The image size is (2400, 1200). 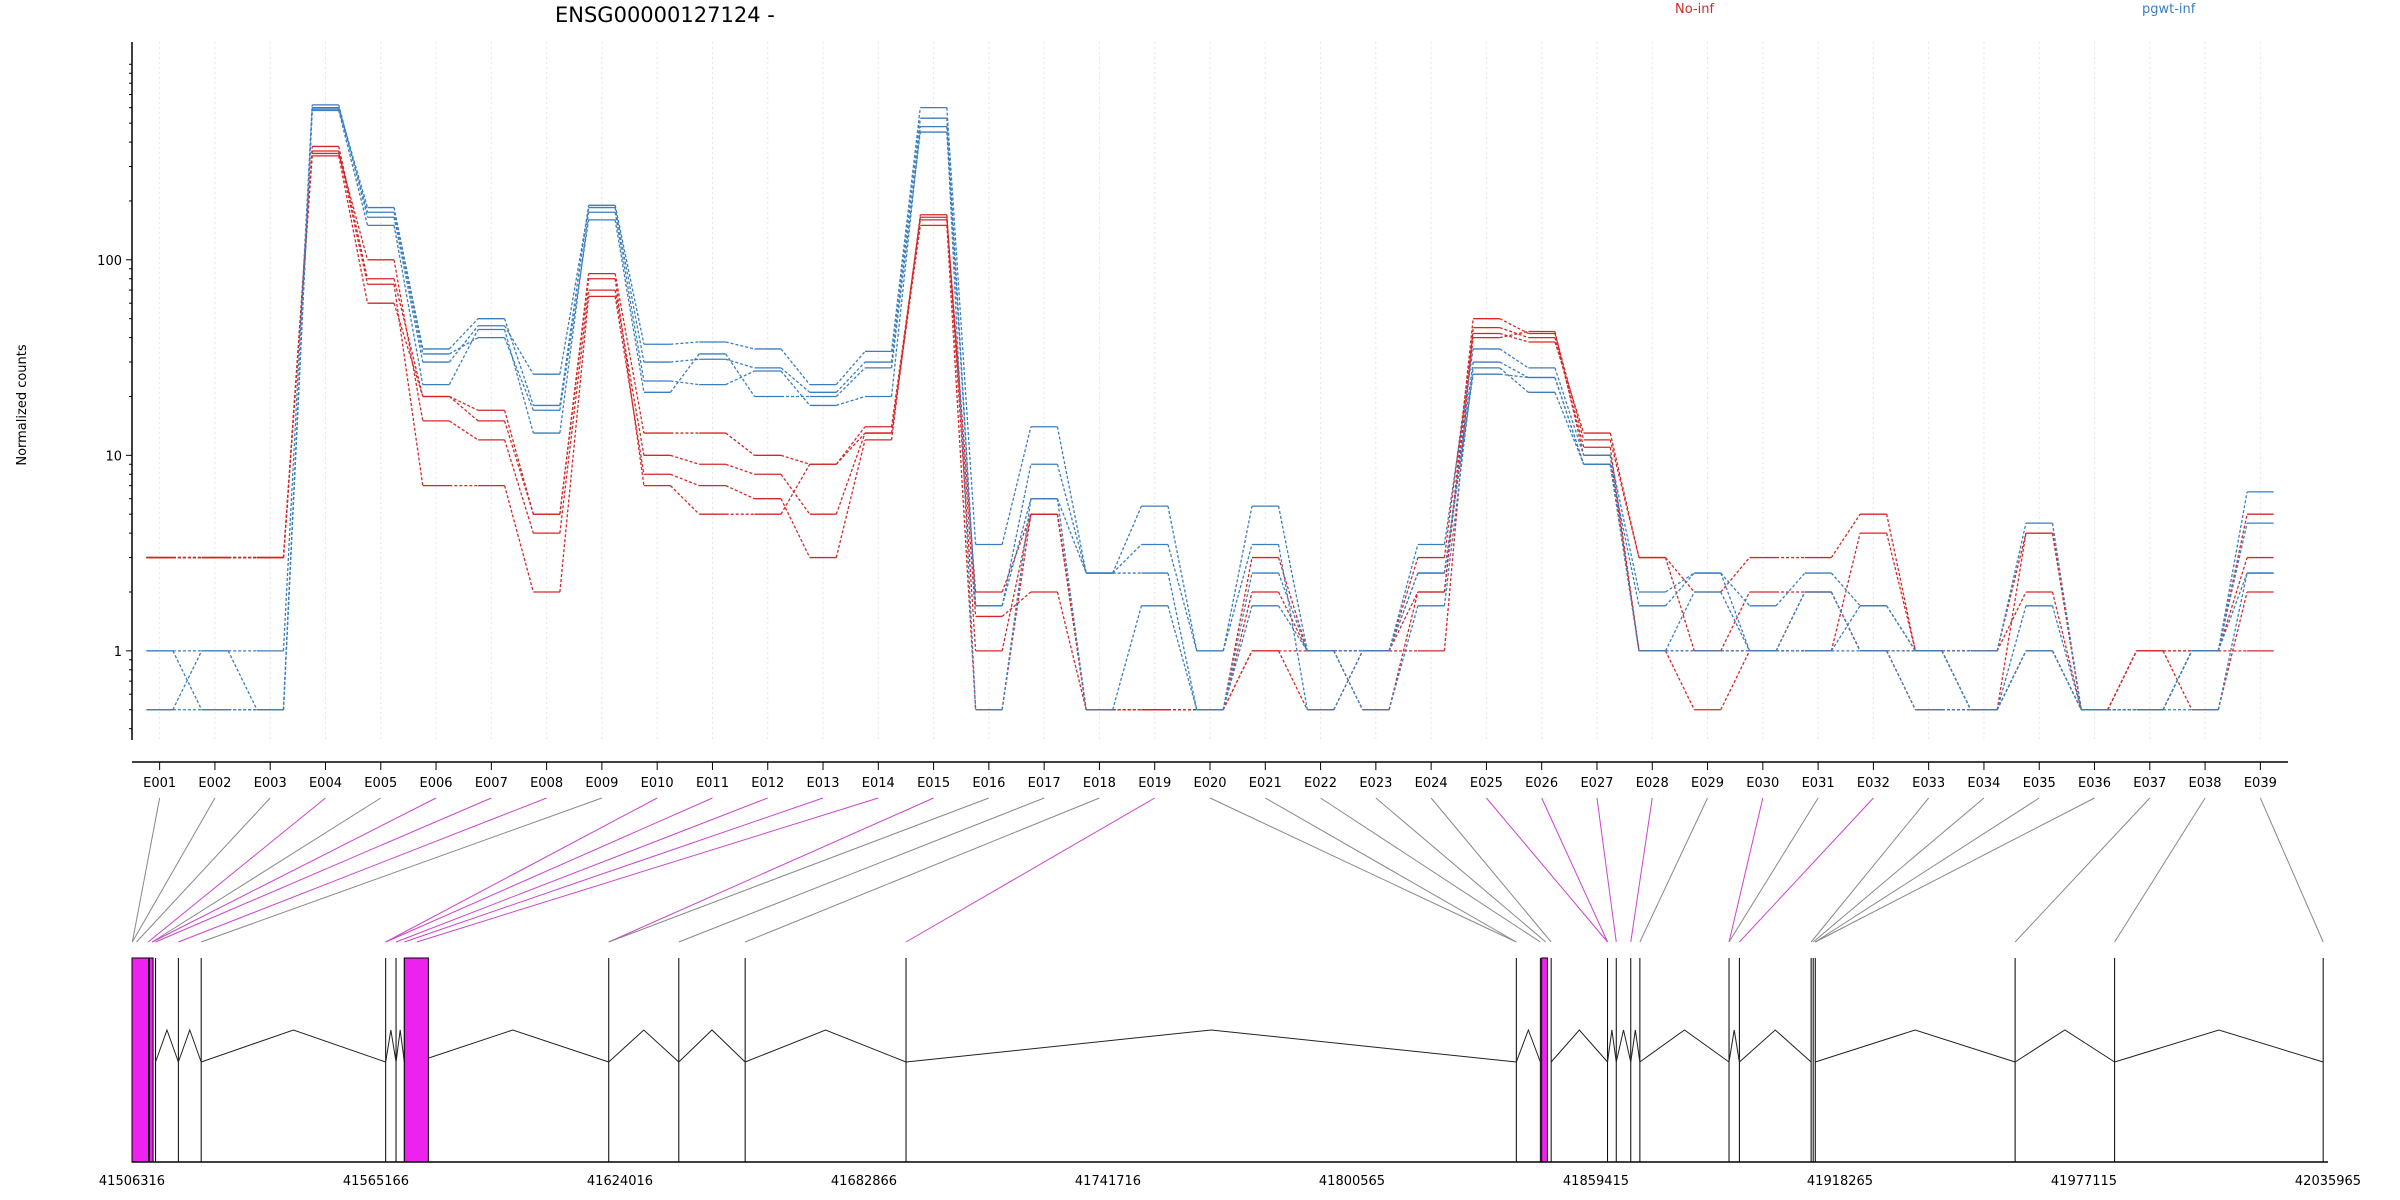 I want to click on x-tick-label-E012: E012, so click(x=767, y=783).